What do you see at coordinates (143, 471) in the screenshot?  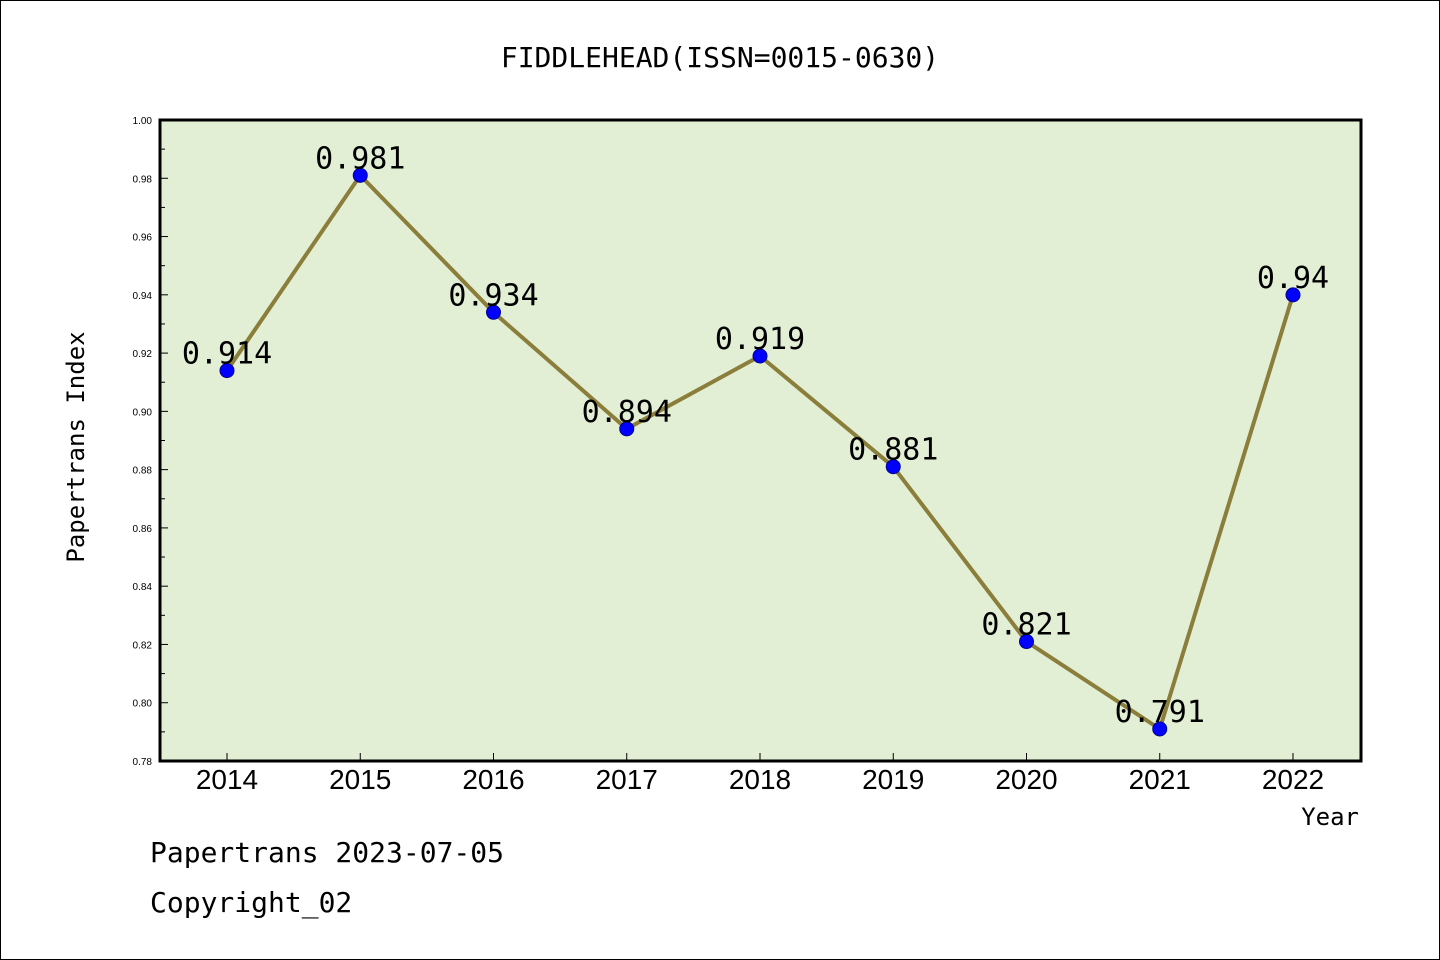 I see `y-tick-label: 0.88` at bounding box center [143, 471].